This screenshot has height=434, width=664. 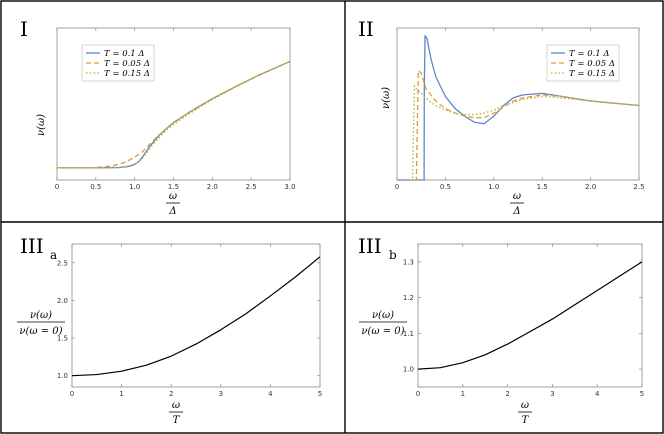 What do you see at coordinates (172, 211) in the screenshot?
I see `panel-I-xlabel-denominator: Δ` at bounding box center [172, 211].